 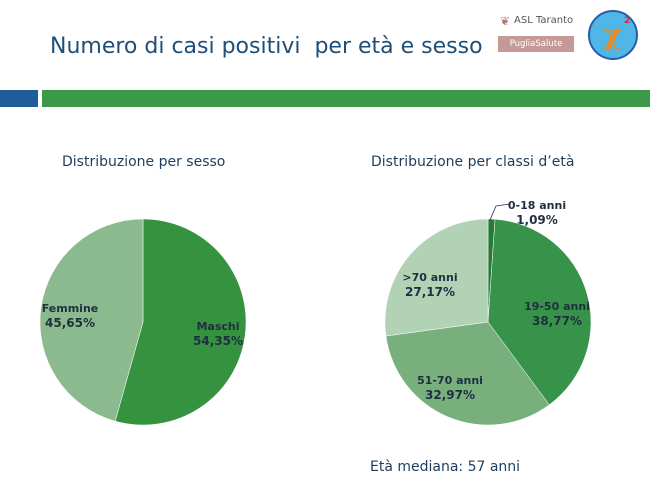 I want to click on asl-logo-text: ASL Taranto, so click(x=544, y=20).